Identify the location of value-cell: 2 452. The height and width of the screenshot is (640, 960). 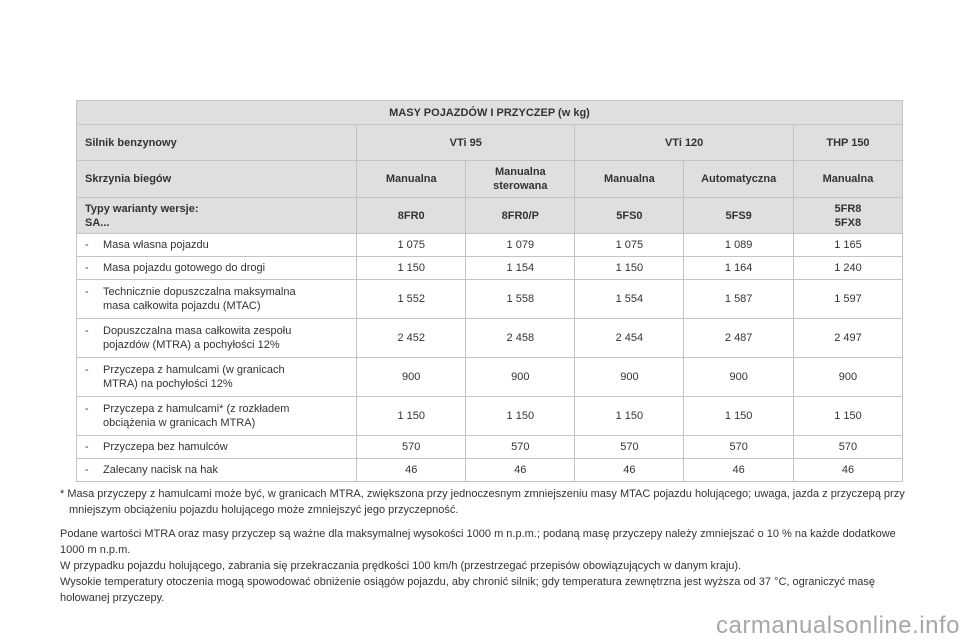
(411, 338).